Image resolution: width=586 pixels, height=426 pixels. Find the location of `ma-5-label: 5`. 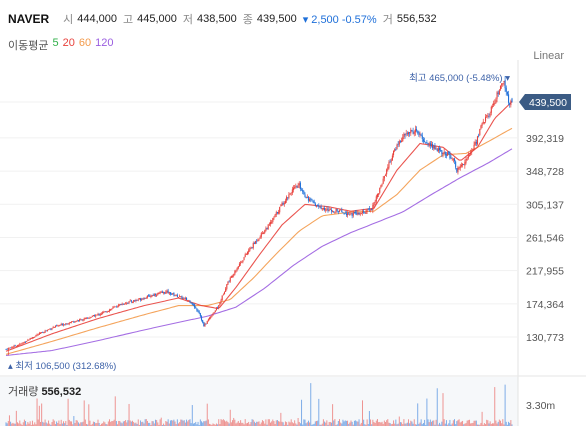

ma-5-label: 5 is located at coordinates (55, 43).